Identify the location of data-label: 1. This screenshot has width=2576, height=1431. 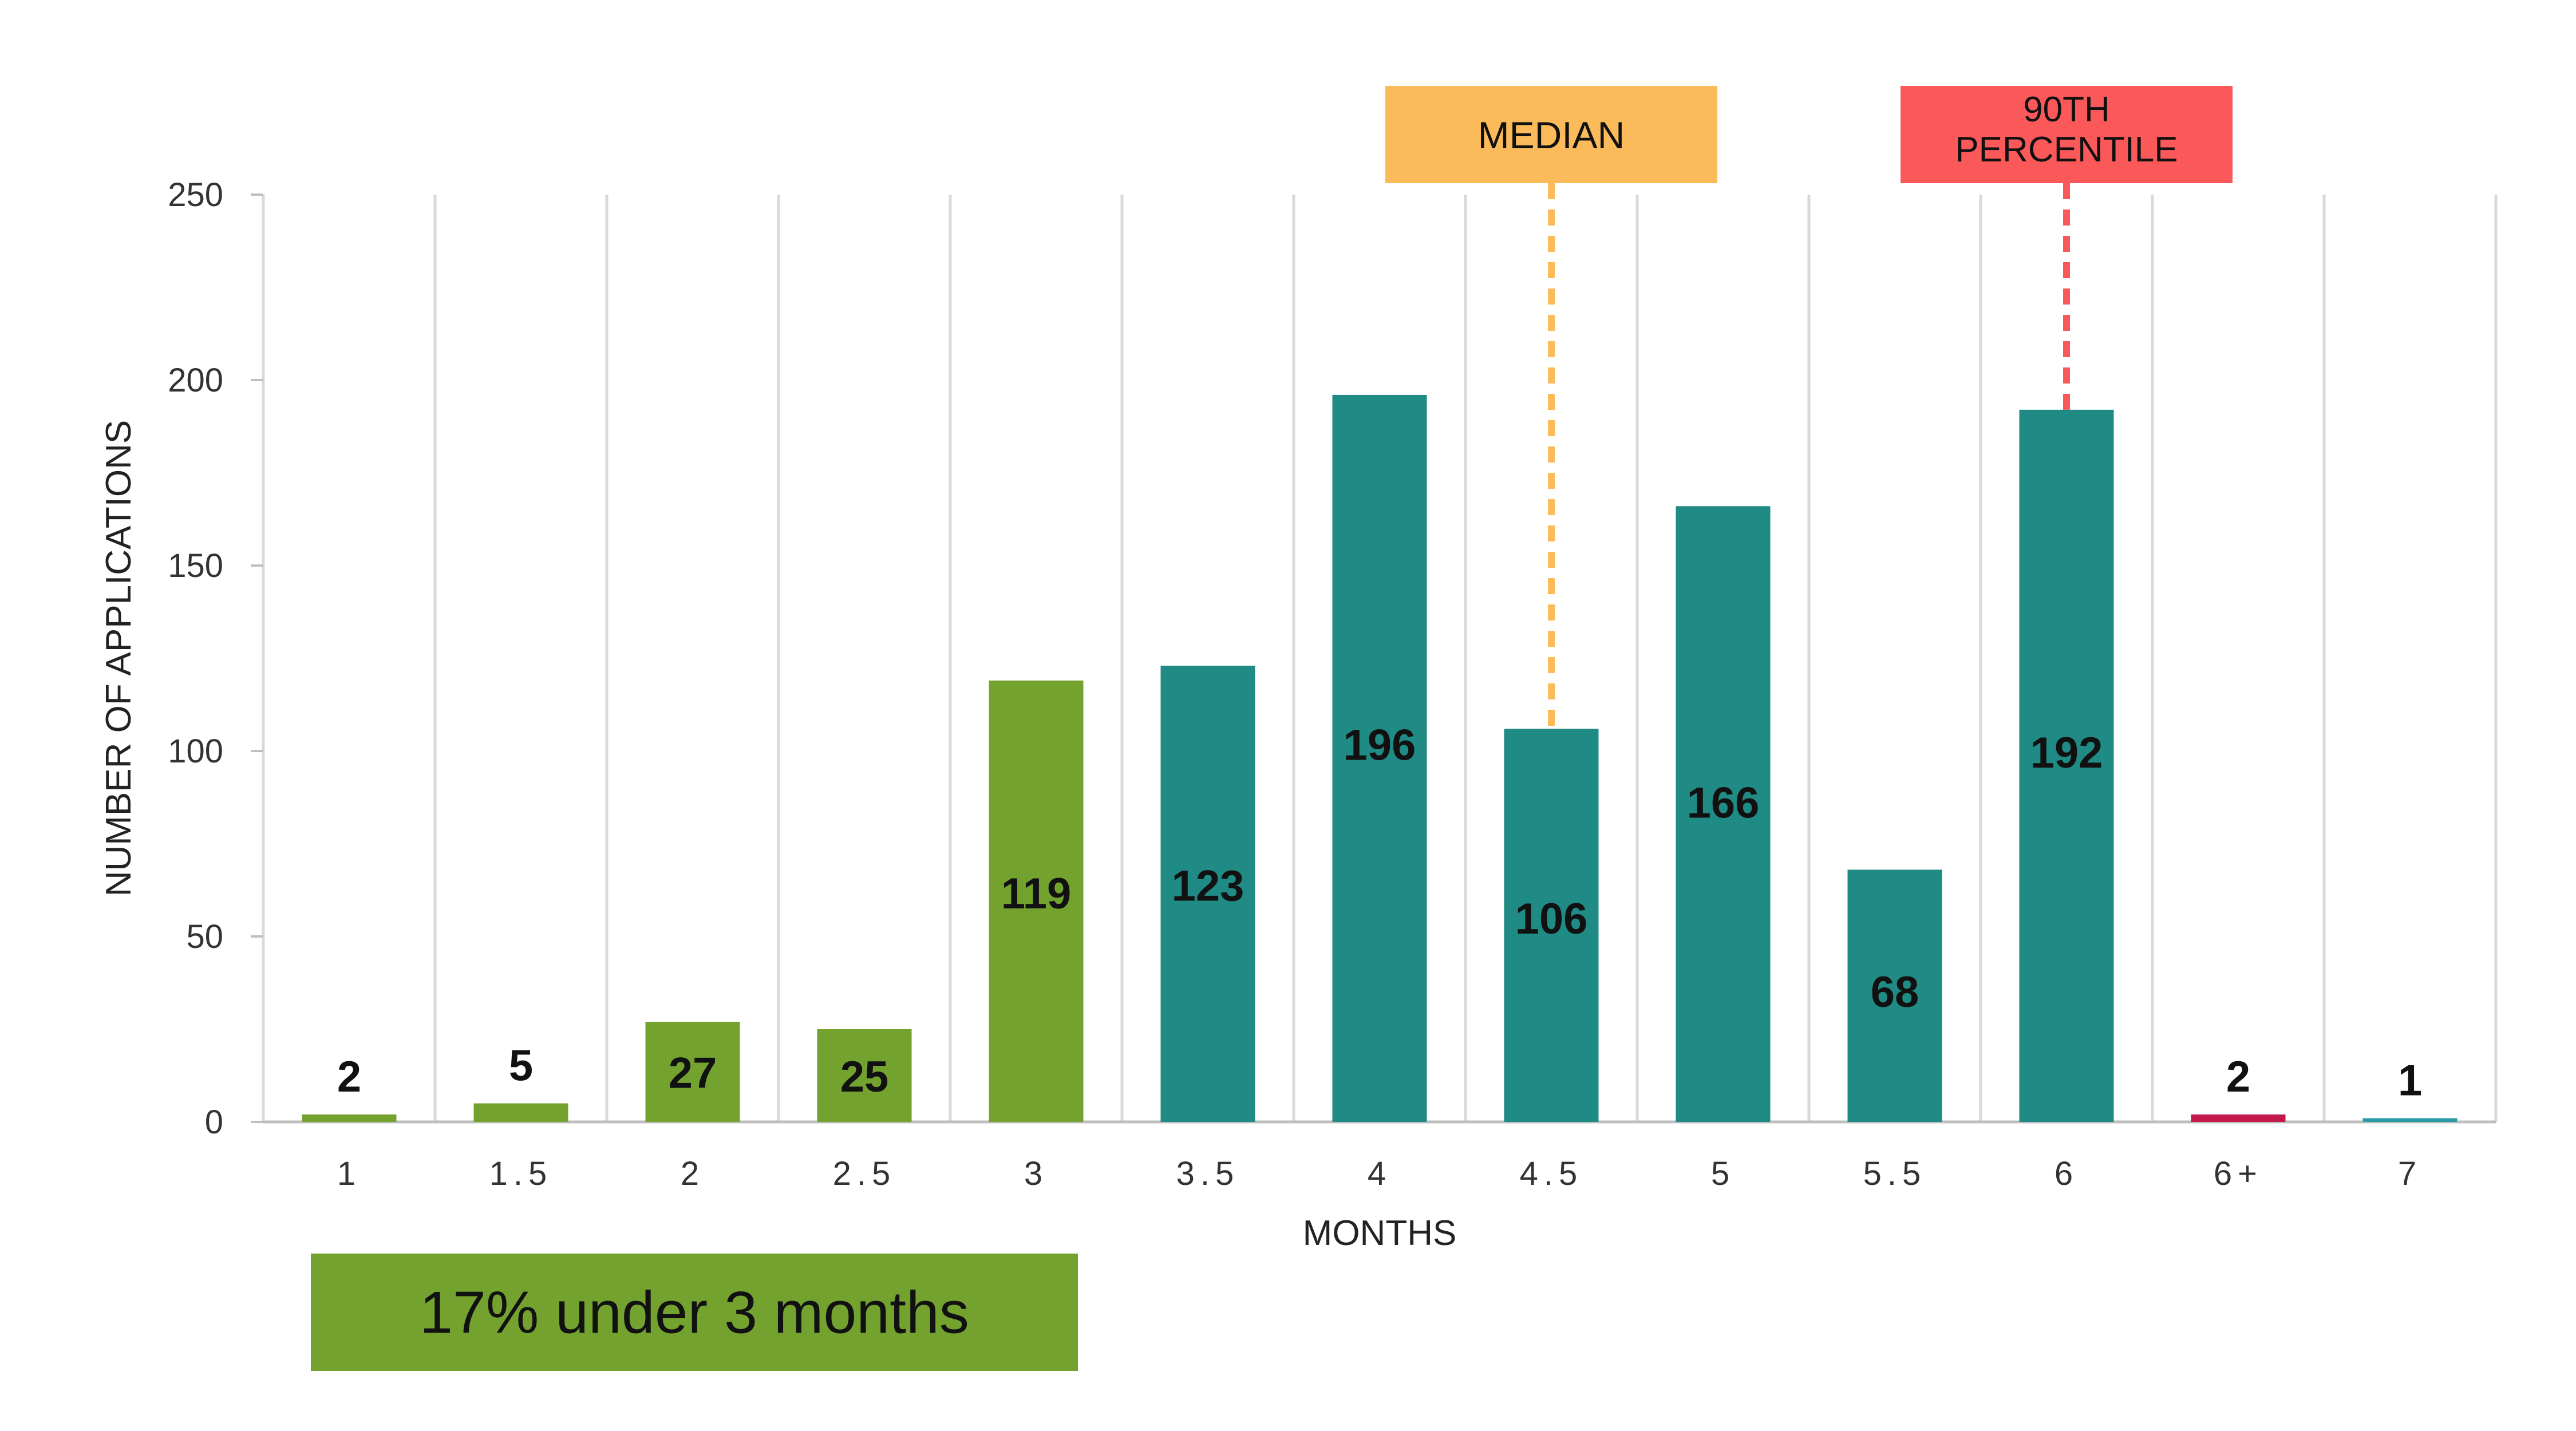
(2410, 1081).